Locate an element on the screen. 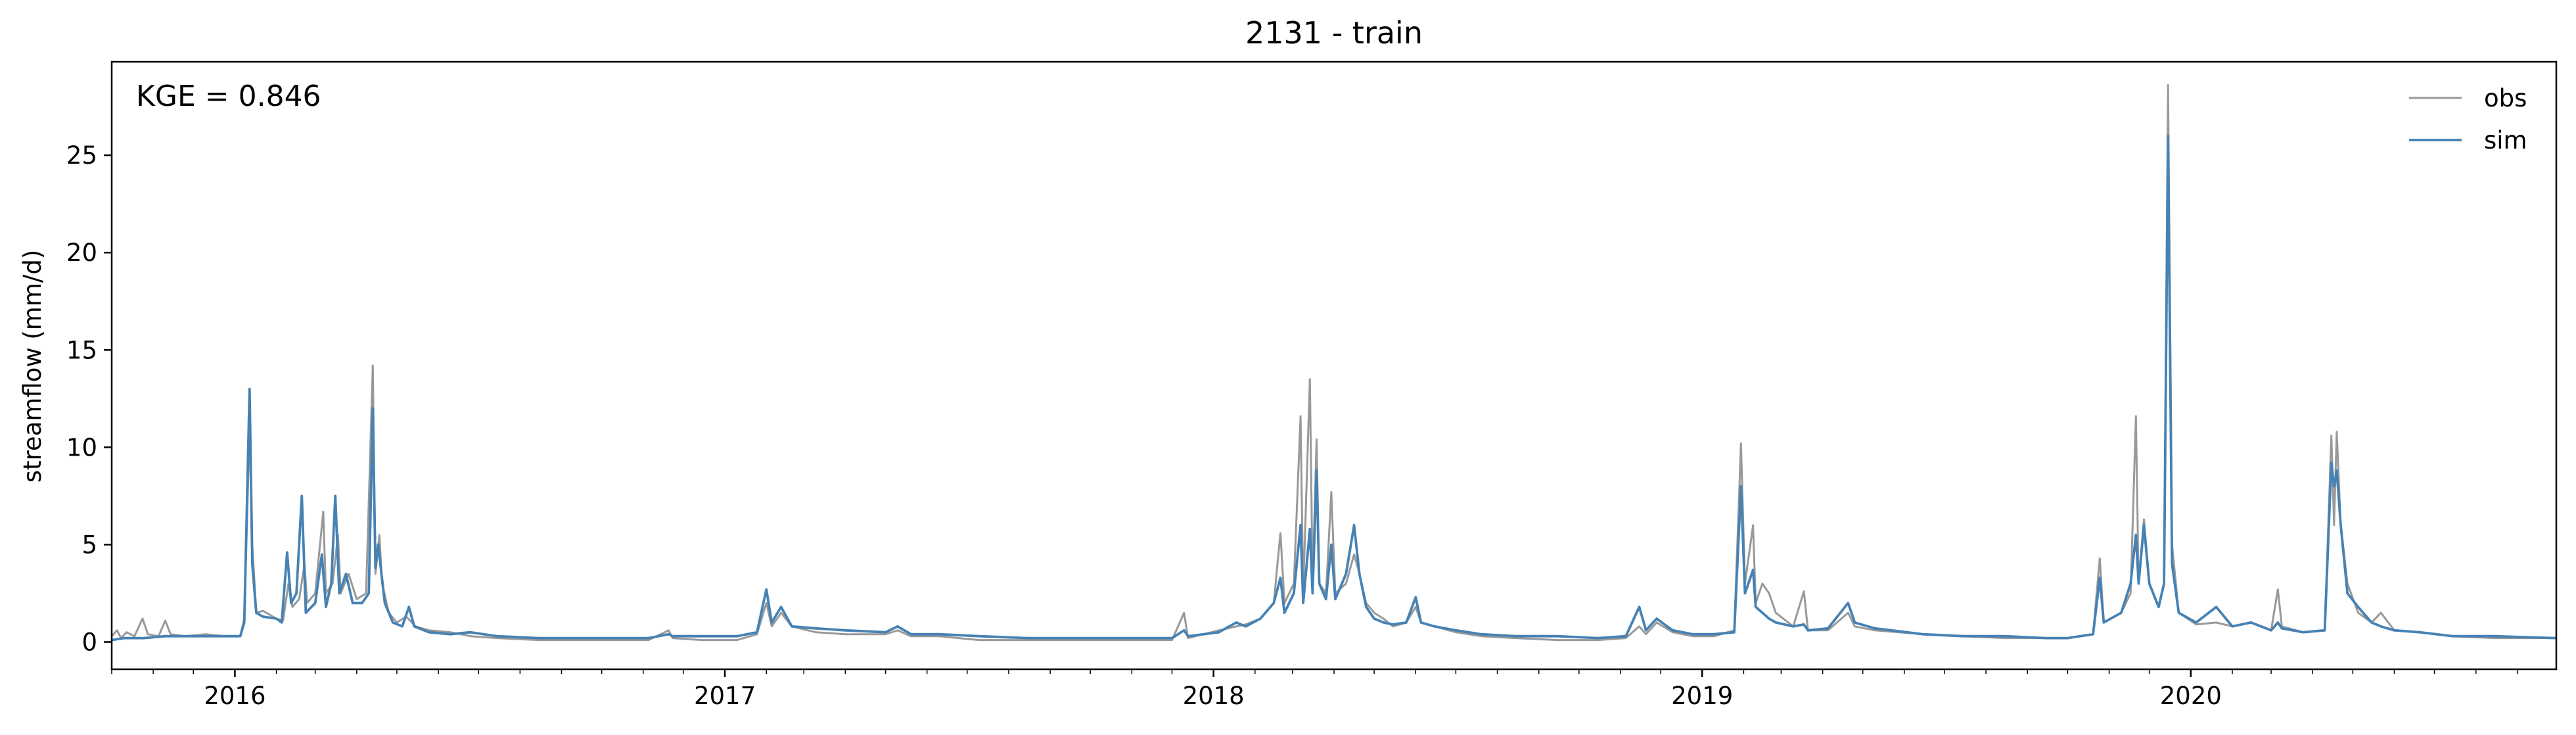 The width and height of the screenshot is (2576, 735). y-tick-label: 20 is located at coordinates (82, 253).